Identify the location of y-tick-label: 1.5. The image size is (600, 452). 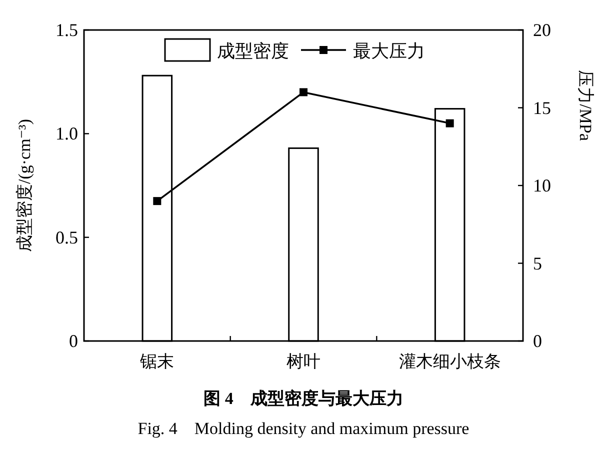
(67, 30).